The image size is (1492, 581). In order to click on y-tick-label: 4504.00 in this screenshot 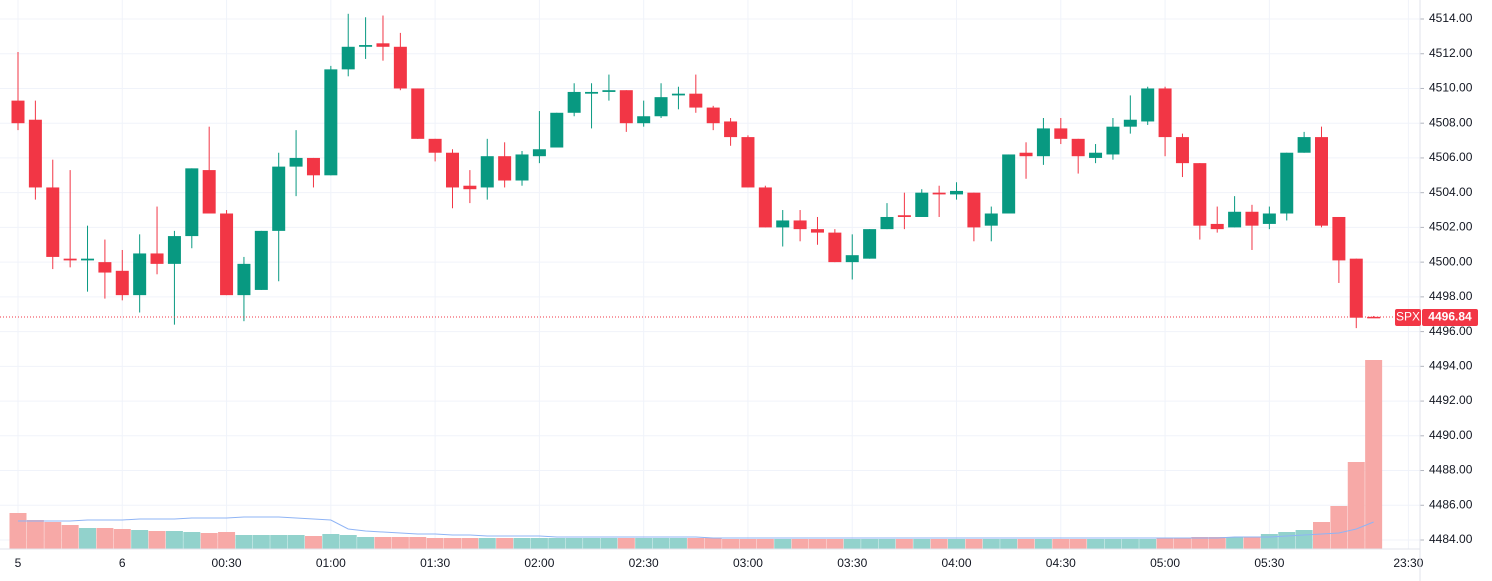, I will do `click(1451, 192)`.